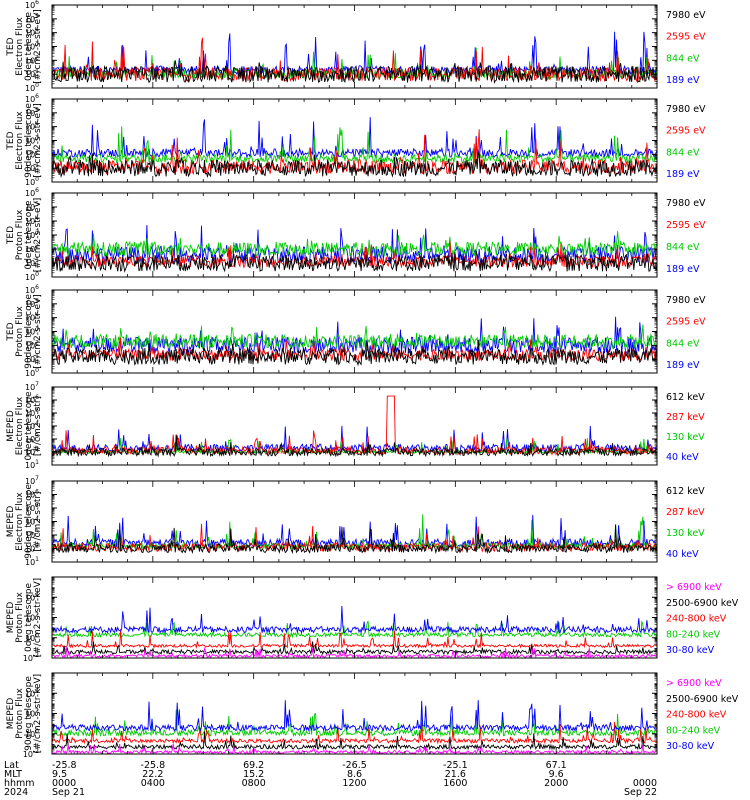 Image resolution: width=750 pixels, height=800 pixels. I want to click on x-axis-tick-lat: 67.1, so click(556, 765).